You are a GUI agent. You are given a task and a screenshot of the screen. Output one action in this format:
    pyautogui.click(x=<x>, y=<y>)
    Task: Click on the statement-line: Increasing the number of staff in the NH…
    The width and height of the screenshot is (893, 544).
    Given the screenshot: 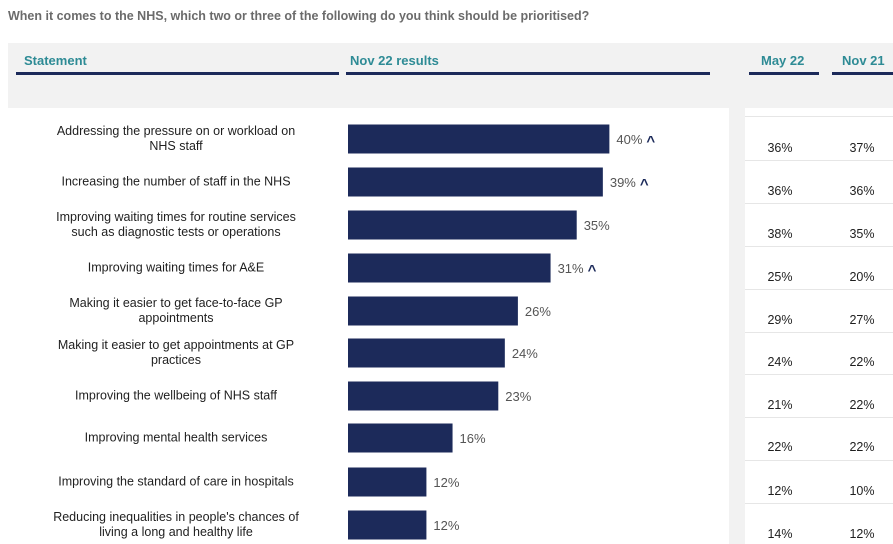 What is the action you would take?
    pyautogui.click(x=176, y=181)
    